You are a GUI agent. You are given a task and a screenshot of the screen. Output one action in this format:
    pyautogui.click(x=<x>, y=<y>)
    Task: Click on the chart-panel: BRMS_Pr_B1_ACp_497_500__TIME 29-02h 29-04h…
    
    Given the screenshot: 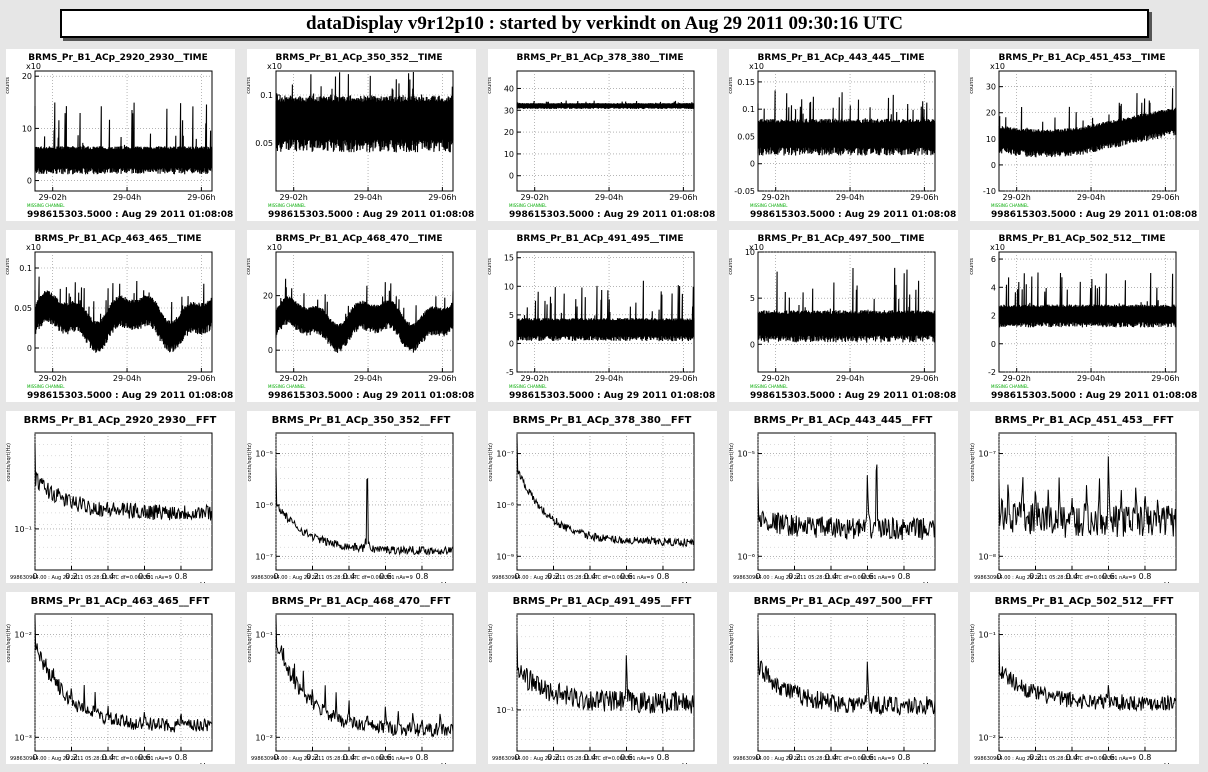 What is the action you would take?
    pyautogui.click(x=843, y=316)
    